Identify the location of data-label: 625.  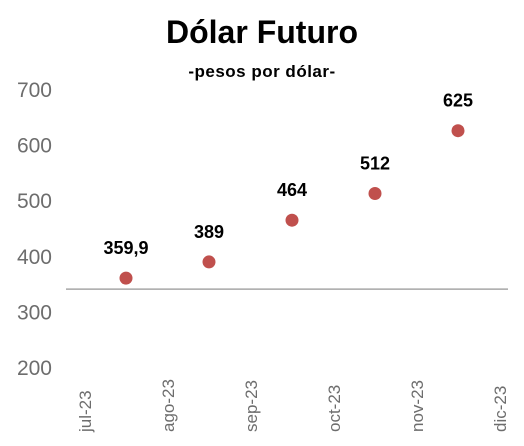
(458, 101).